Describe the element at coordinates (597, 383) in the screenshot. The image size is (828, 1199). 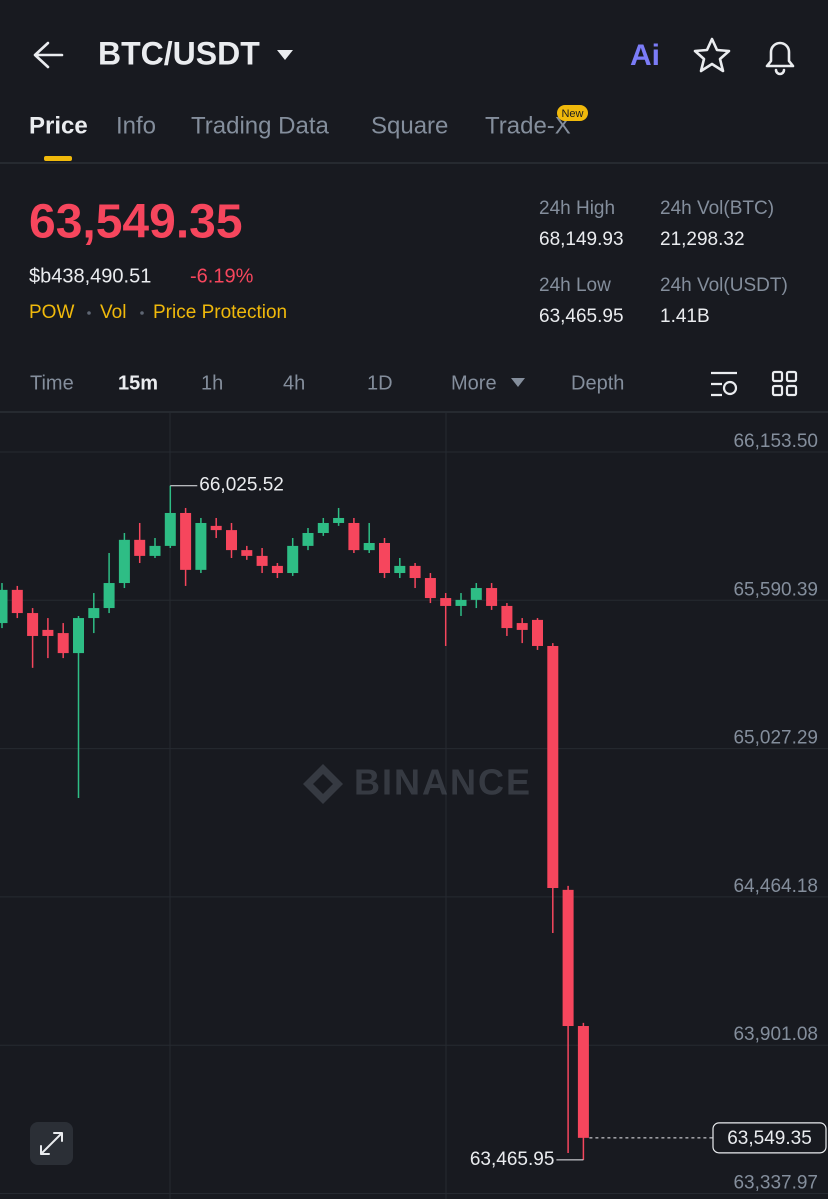
I see `interval: Depth` at that location.